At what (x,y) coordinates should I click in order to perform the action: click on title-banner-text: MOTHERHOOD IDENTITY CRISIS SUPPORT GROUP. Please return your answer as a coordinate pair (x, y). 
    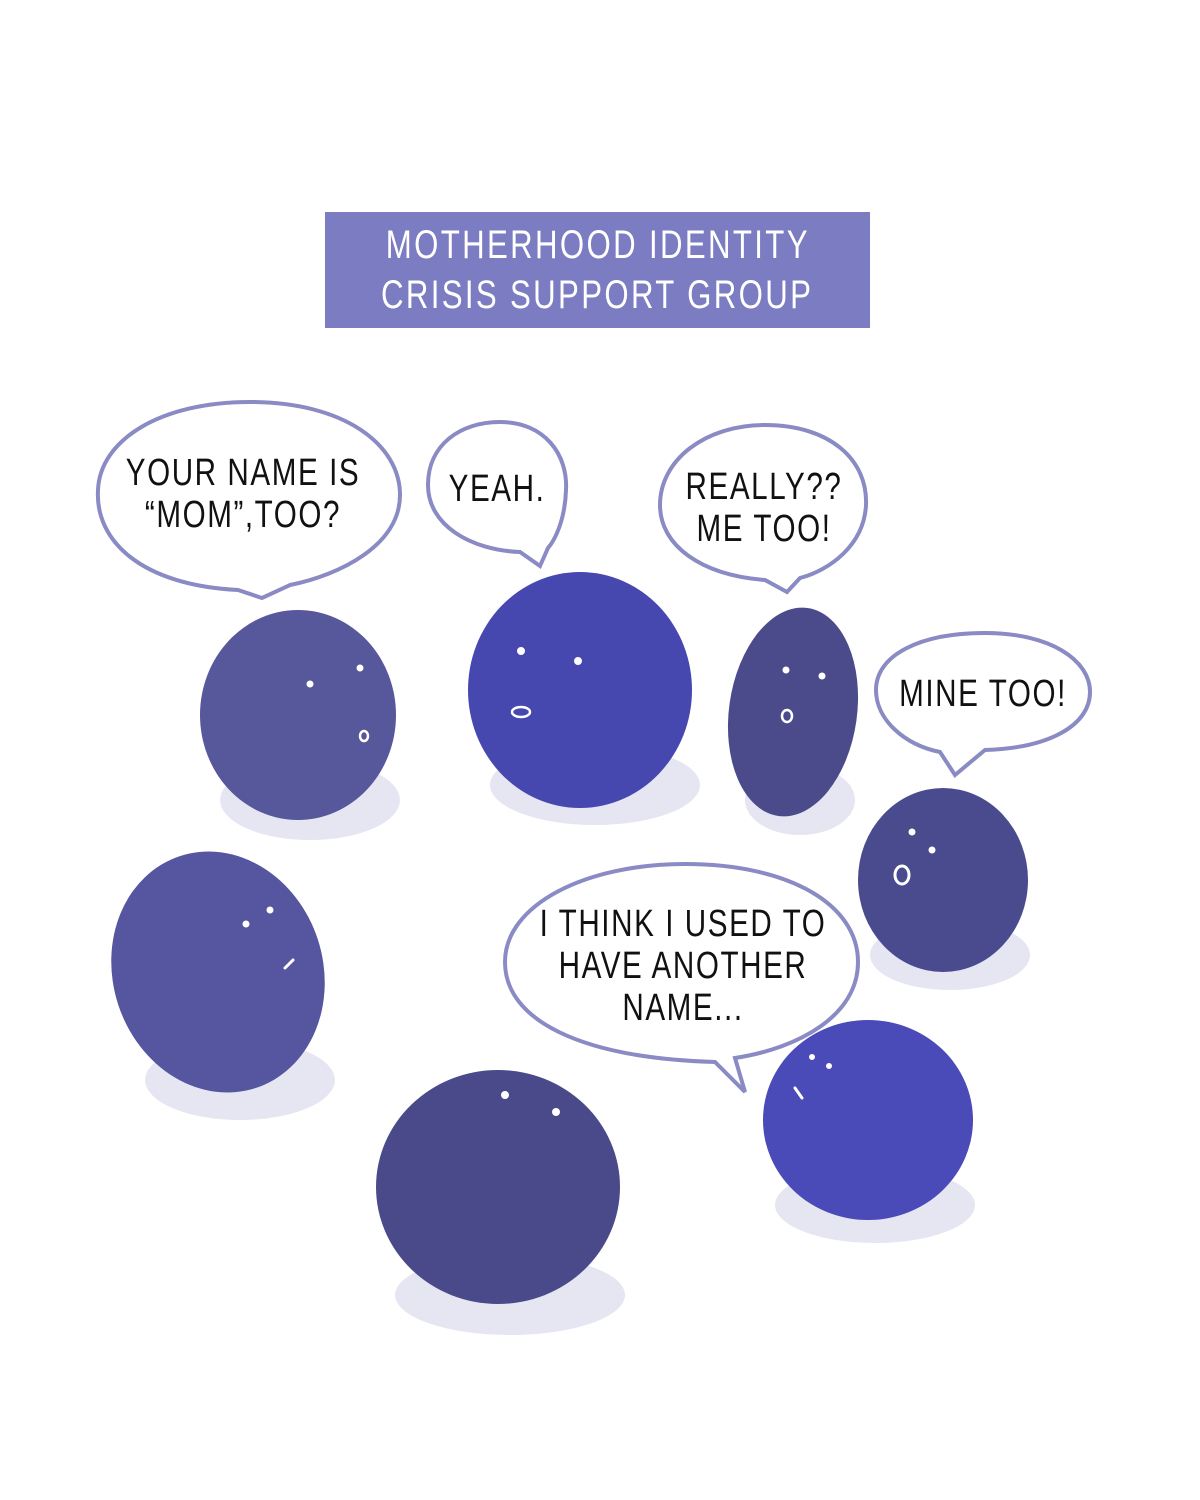
    Looking at the image, I should click on (597, 270).